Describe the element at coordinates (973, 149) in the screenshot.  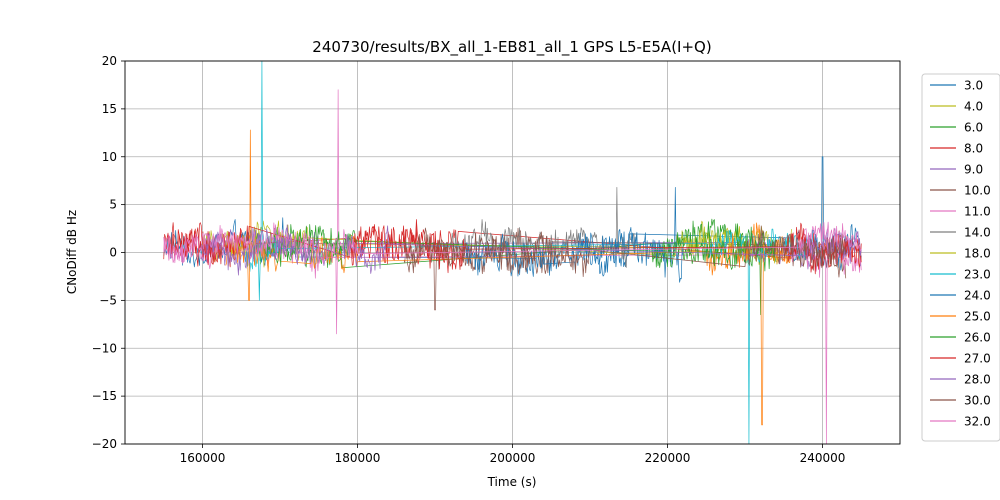
I see `legend-entry: 8.0` at that location.